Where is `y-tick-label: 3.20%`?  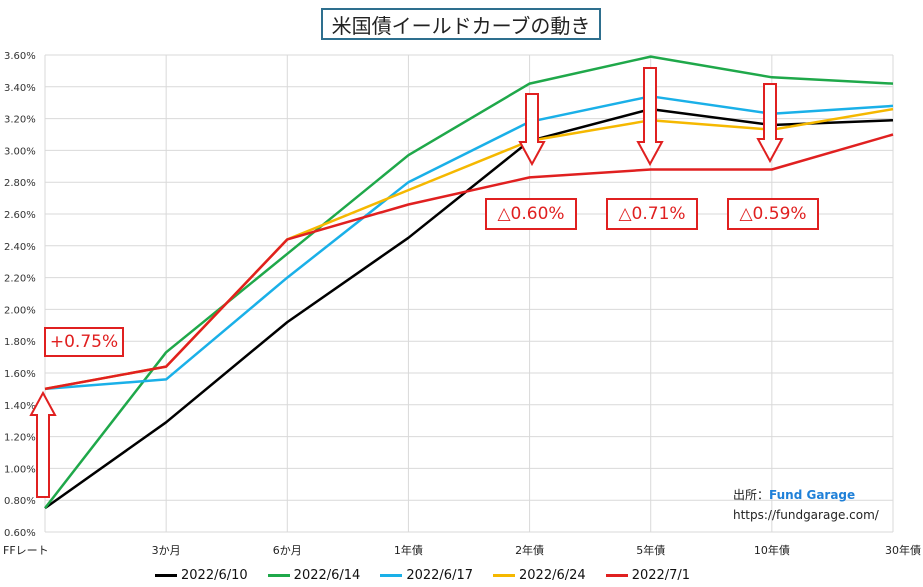
y-tick-label: 3.20% is located at coordinates (20, 120).